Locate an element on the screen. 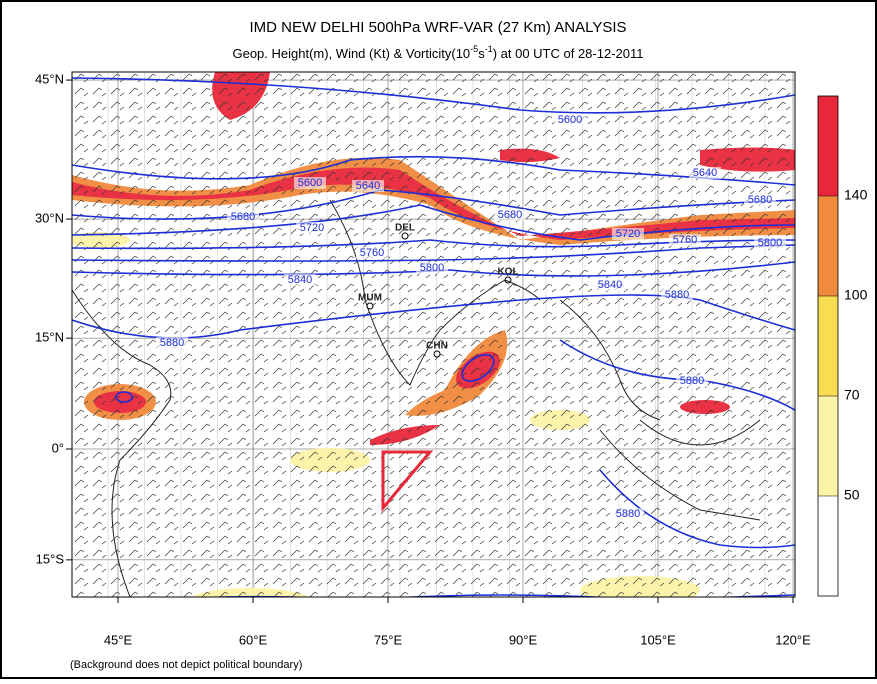 This screenshot has width=877, height=684. annotation-triangle is located at coordinates (407, 481).